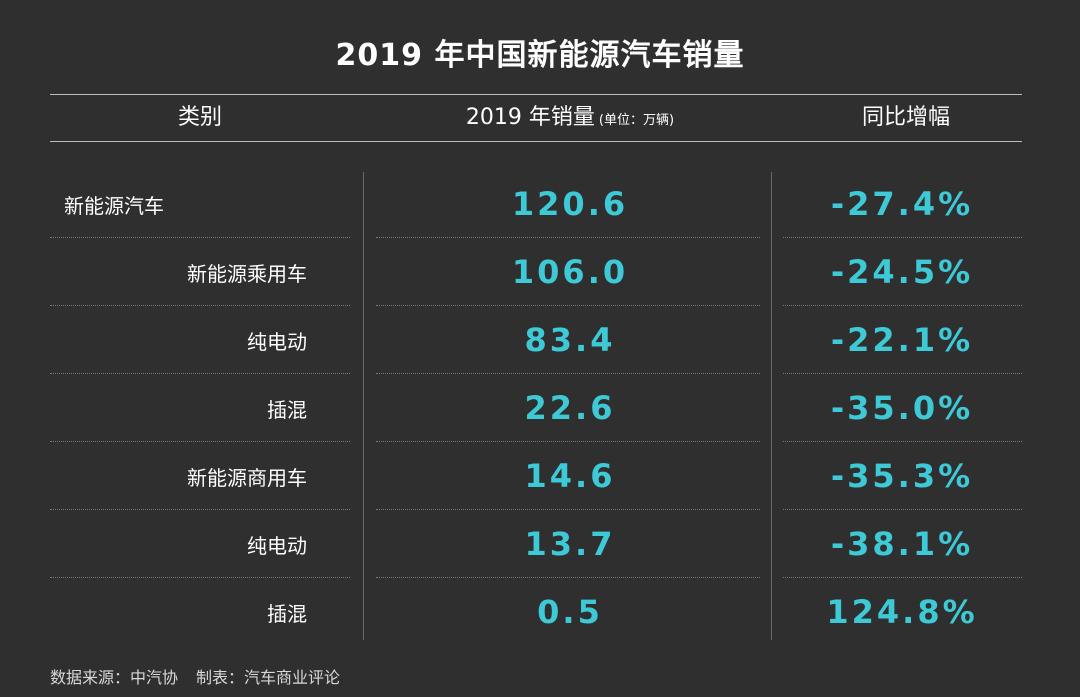 This screenshot has height=697, width=1080. I want to click on header-yoy: 同比增幅, so click(905, 117).